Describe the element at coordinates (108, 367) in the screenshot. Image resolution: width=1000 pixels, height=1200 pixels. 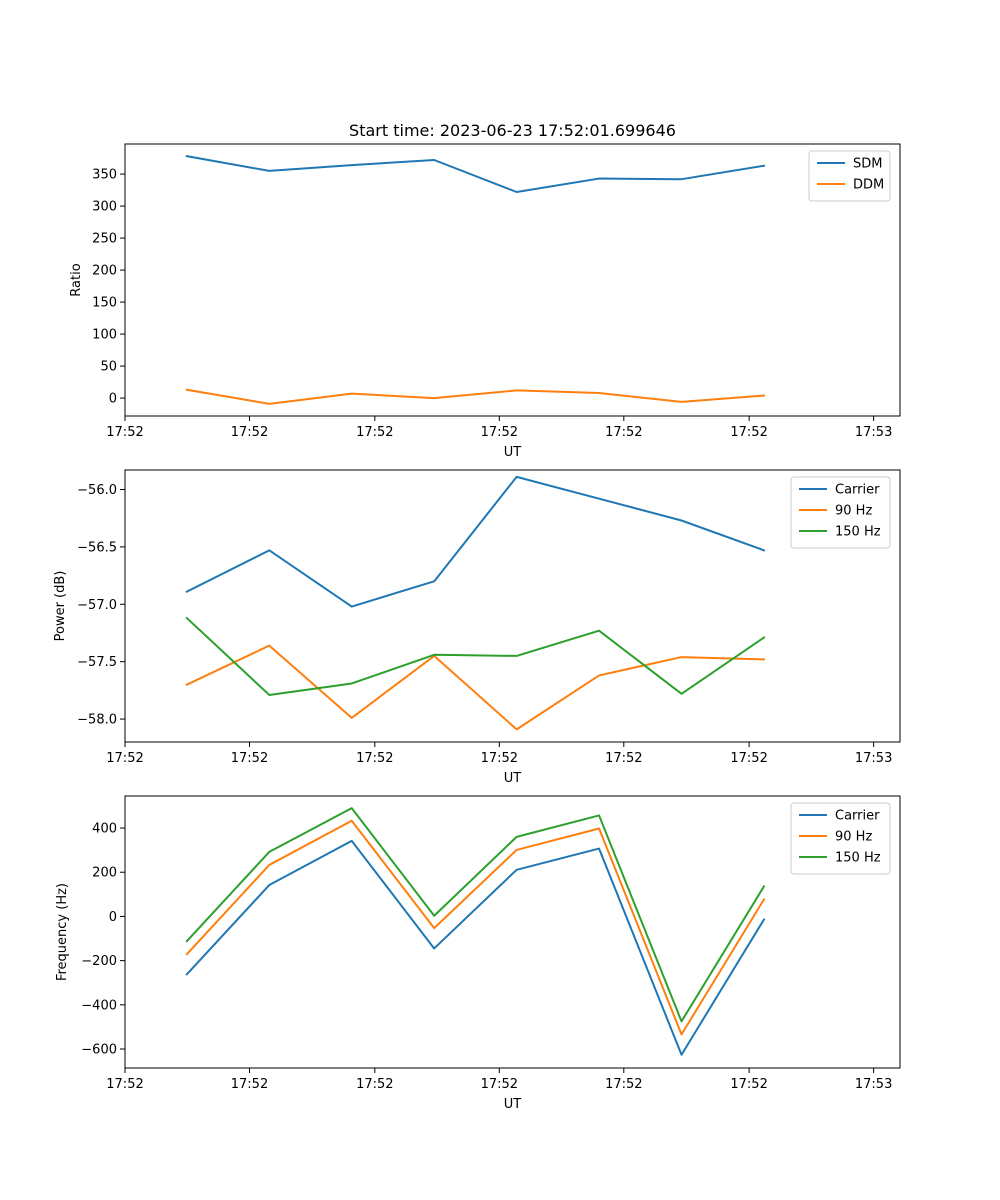
I see `y-tick-label: 50` at that location.